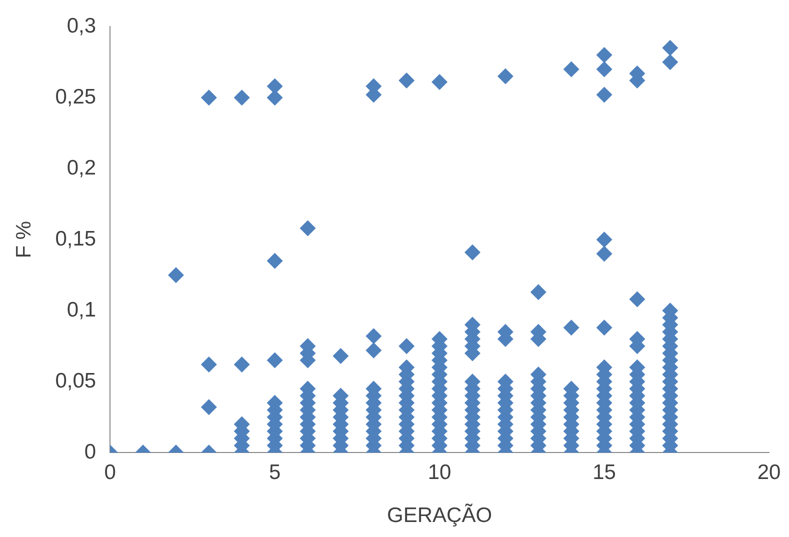 This screenshot has width=789, height=537. Describe the element at coordinates (604, 472) in the screenshot. I see `x-tick-label: 15` at that location.